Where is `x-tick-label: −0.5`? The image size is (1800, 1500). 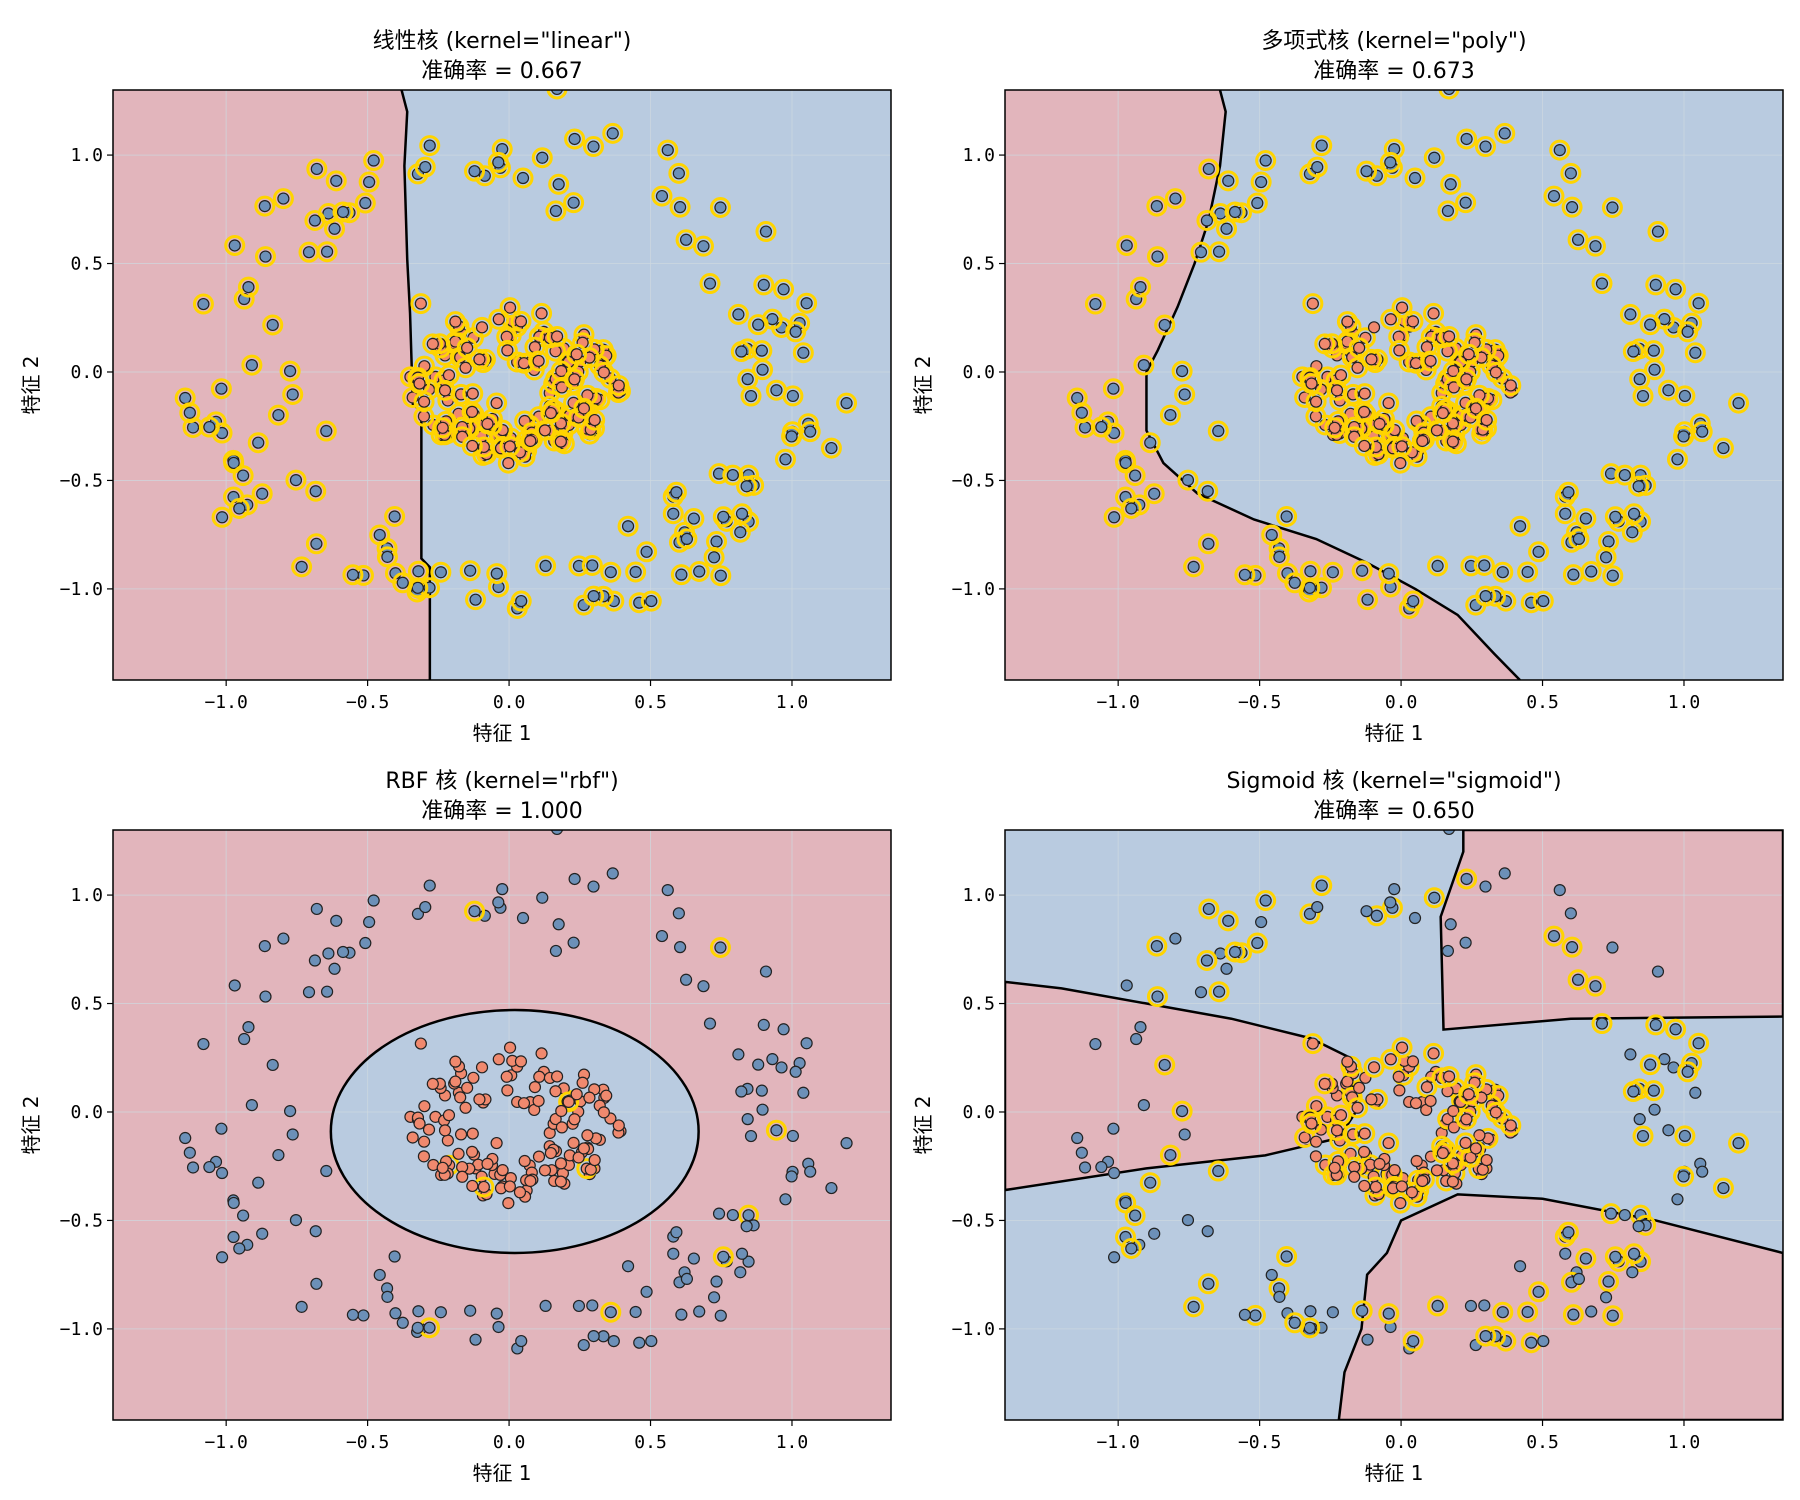
x-tick-label: −0.5 is located at coordinates (1259, 702).